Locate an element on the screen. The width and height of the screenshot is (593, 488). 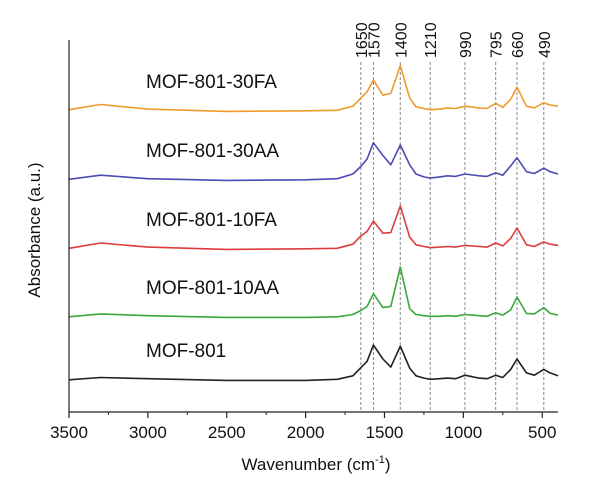
peak-label-490: 490 is located at coordinates (545, 44).